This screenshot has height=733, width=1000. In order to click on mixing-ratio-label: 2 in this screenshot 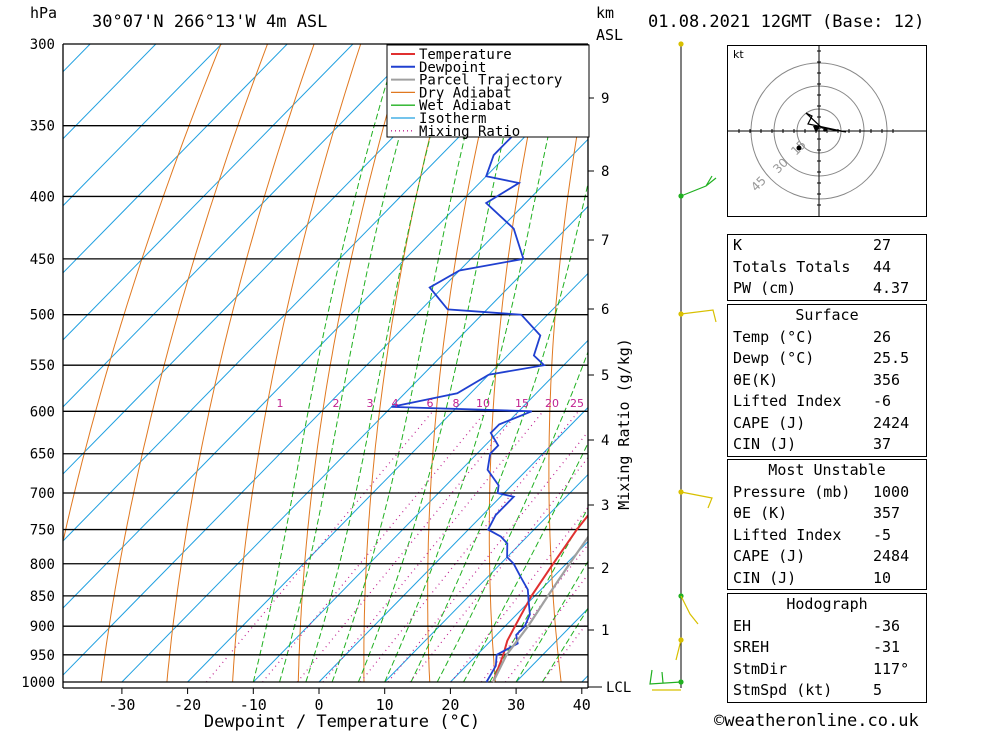, I will do `click(336, 403)`.